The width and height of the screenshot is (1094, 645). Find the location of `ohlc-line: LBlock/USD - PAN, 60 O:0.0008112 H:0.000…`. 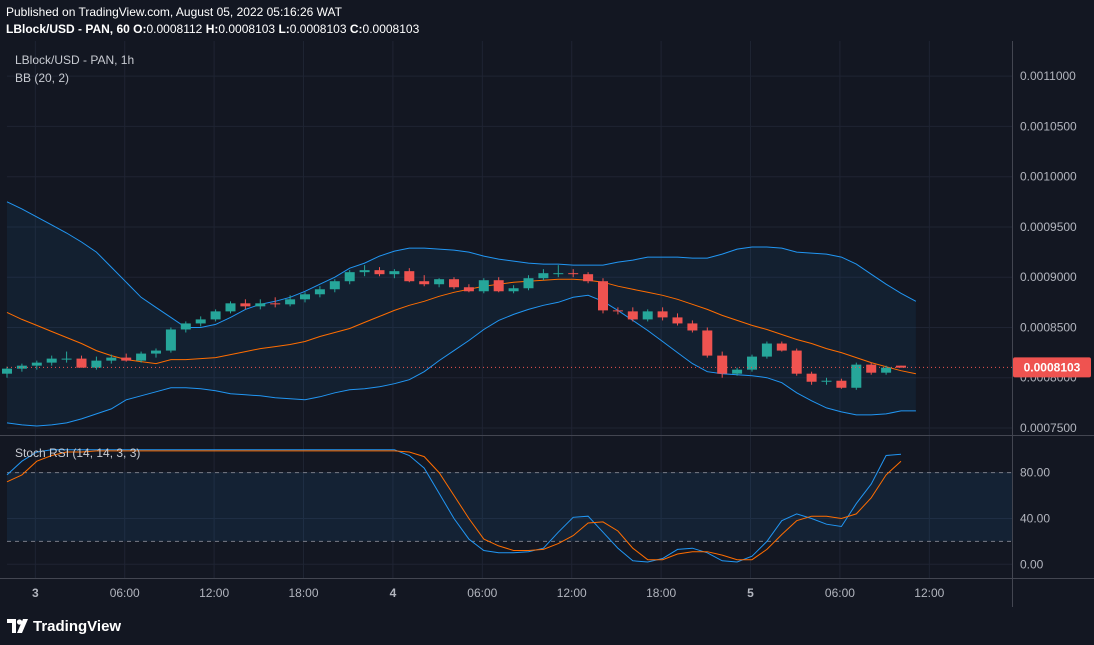

ohlc-line: LBlock/USD - PAN, 60 O:0.0008112 H:0.000… is located at coordinates (212, 29).